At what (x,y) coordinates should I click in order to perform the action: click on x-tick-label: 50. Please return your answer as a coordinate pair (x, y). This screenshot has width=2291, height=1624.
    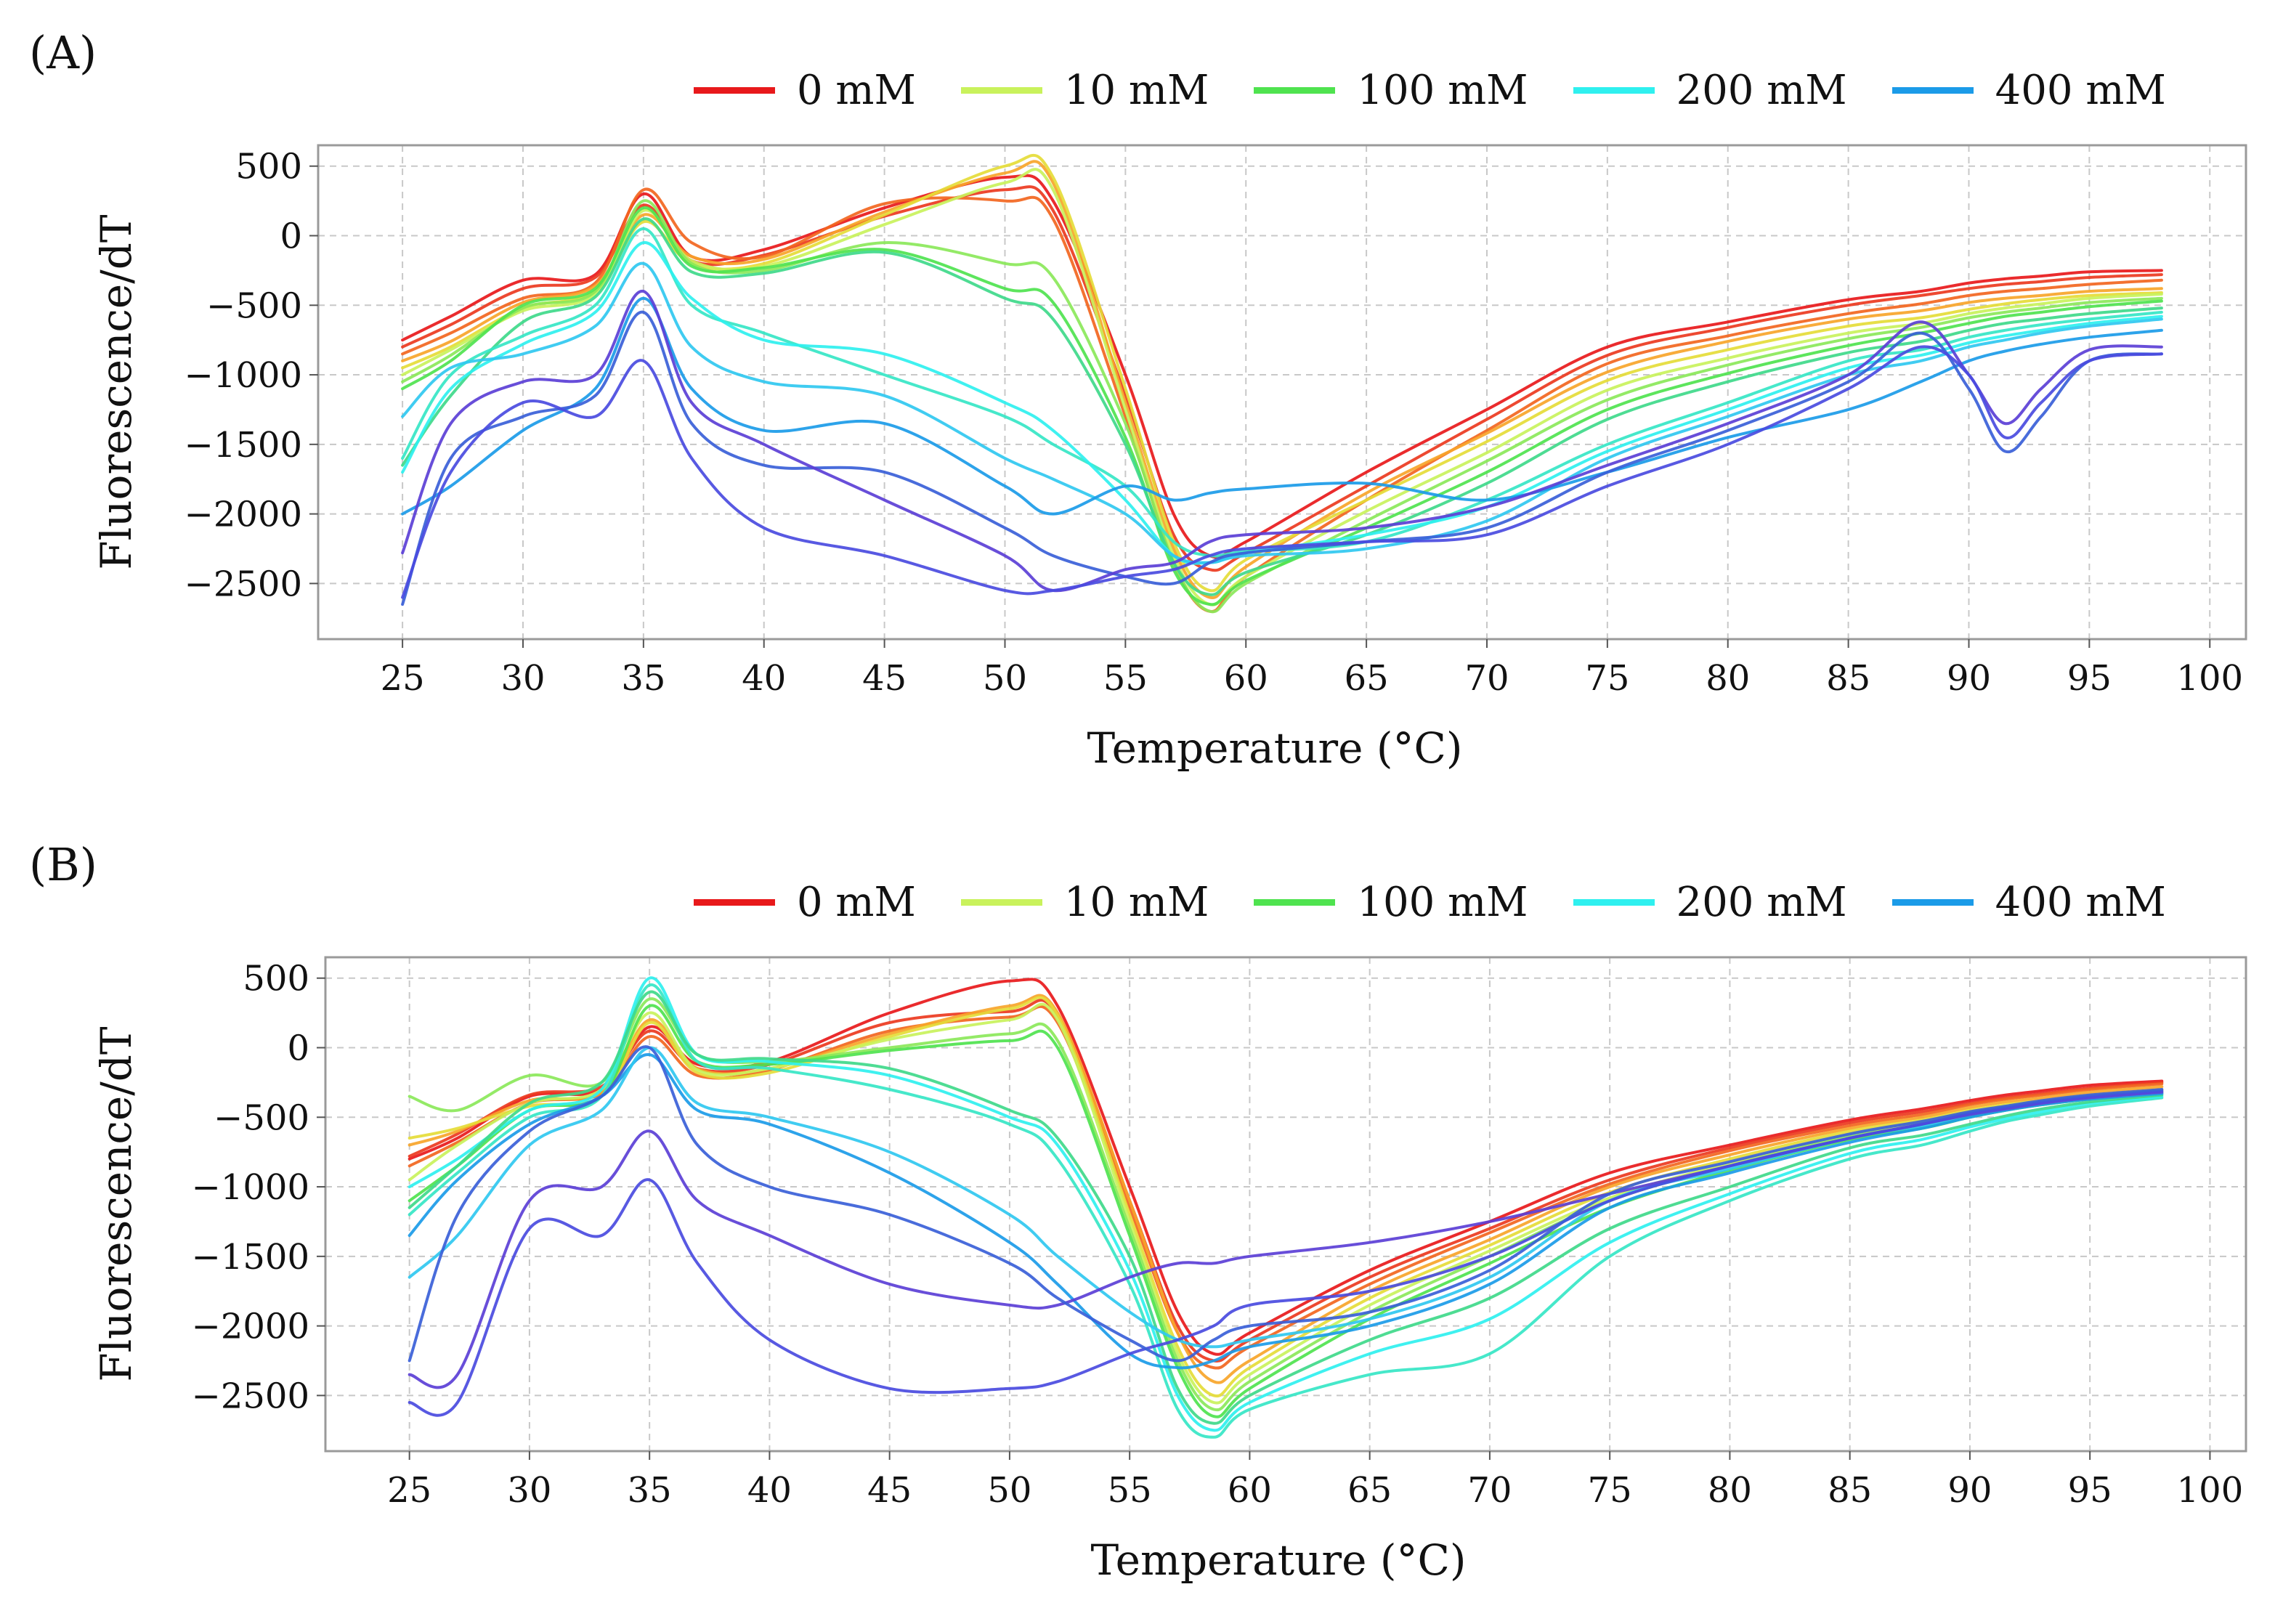
    Looking at the image, I should click on (1009, 1490).